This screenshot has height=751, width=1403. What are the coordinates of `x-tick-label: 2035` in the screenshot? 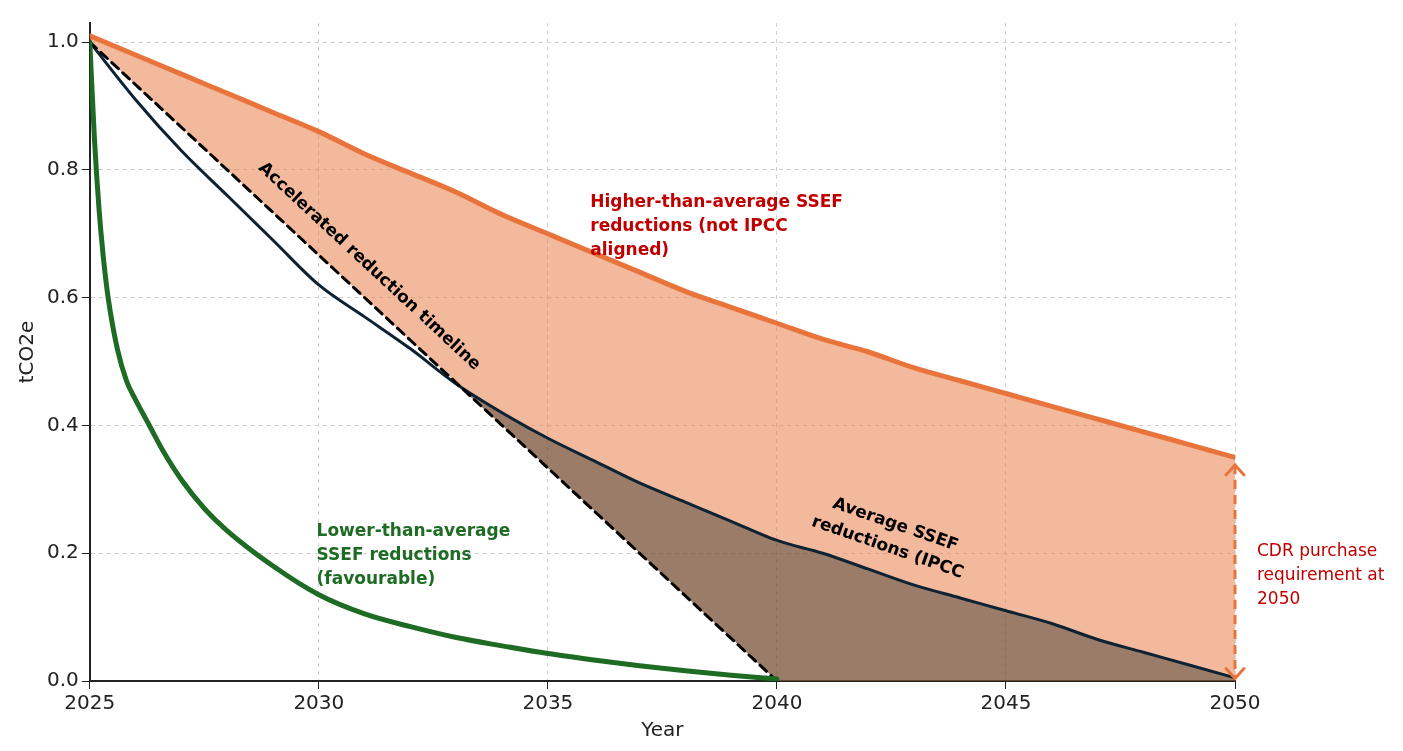 It's located at (548, 702).